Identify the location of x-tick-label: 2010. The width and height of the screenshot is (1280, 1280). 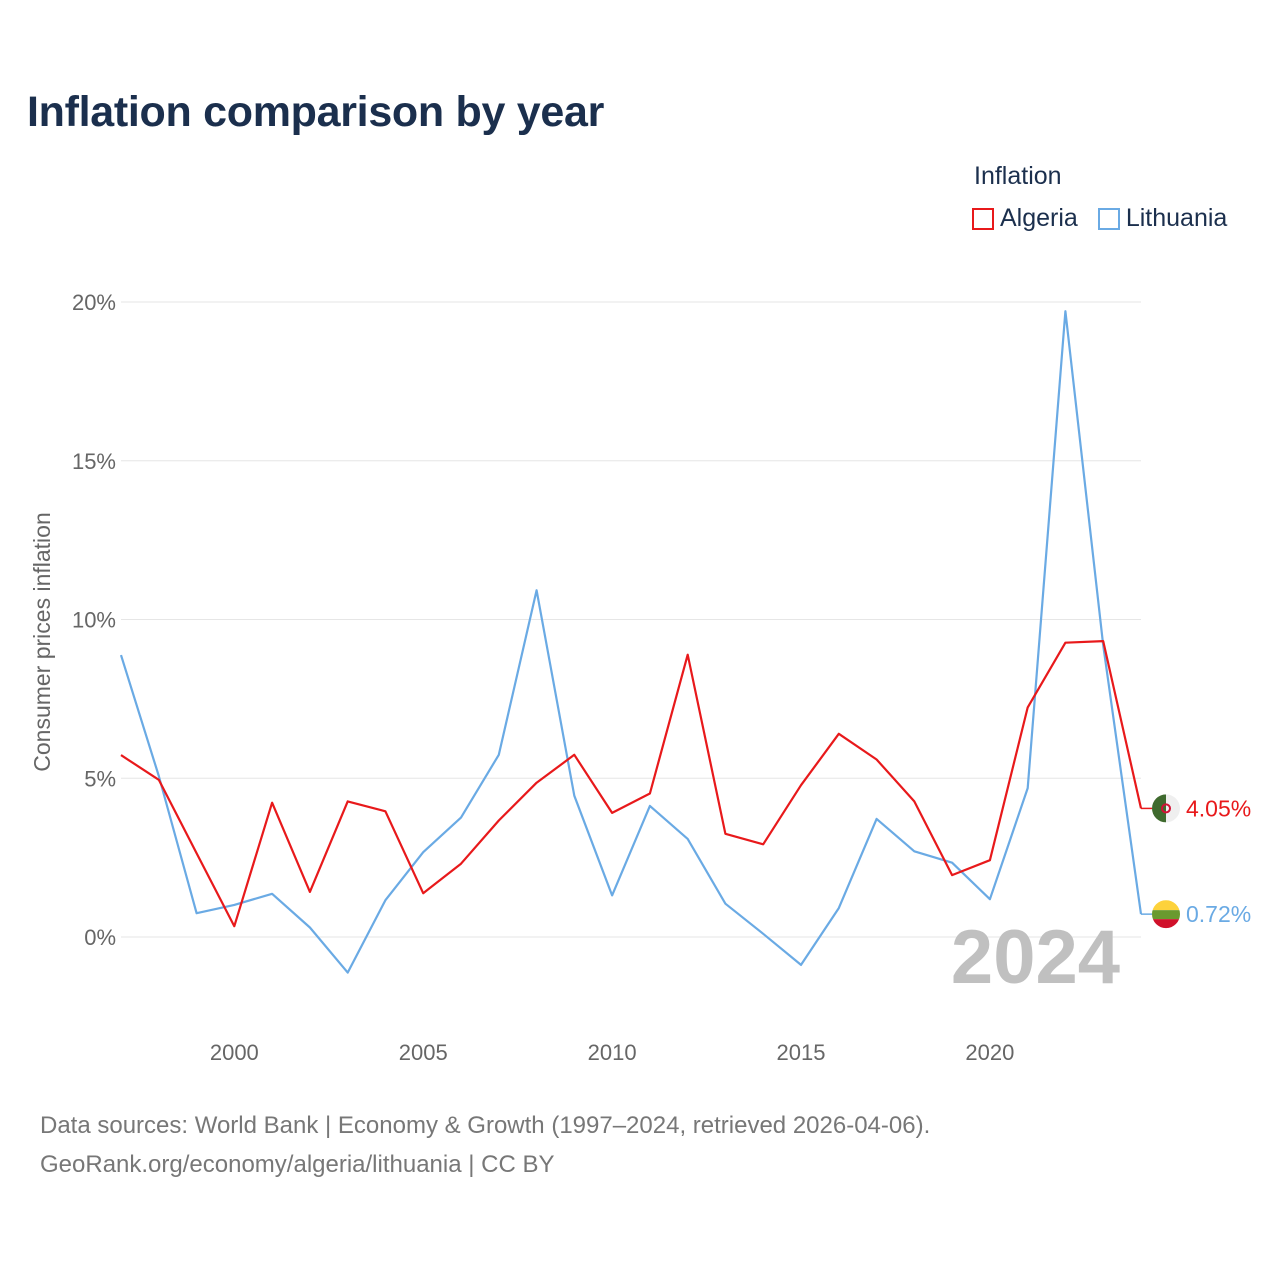
(612, 1052).